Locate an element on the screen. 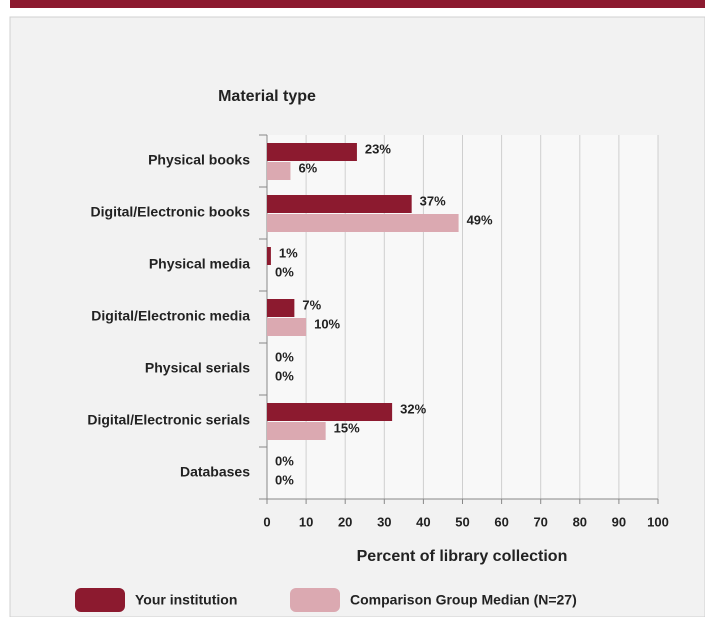 This screenshot has width=705, height=617. x-tick-label: 60 is located at coordinates (501, 521).